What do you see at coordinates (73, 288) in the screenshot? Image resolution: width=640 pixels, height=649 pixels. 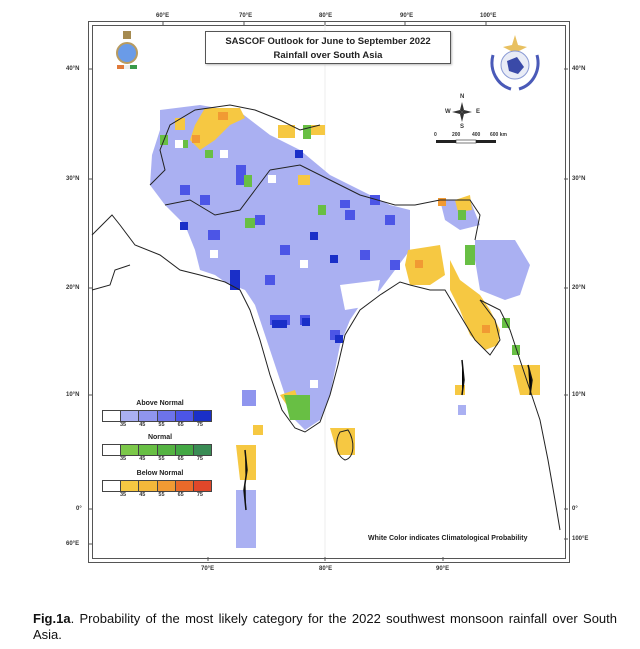 I see `left-tick-20n: 20°N` at bounding box center [73, 288].